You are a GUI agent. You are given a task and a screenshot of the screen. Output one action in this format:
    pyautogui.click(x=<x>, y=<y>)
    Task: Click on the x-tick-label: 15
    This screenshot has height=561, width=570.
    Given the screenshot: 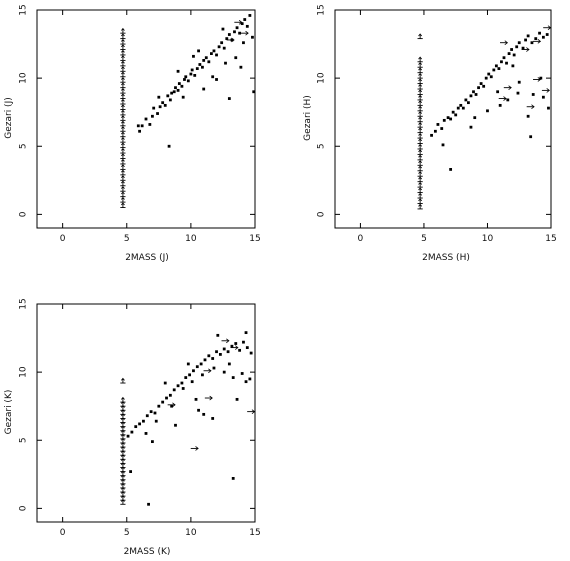 What is the action you would take?
    pyautogui.click(x=254, y=533)
    